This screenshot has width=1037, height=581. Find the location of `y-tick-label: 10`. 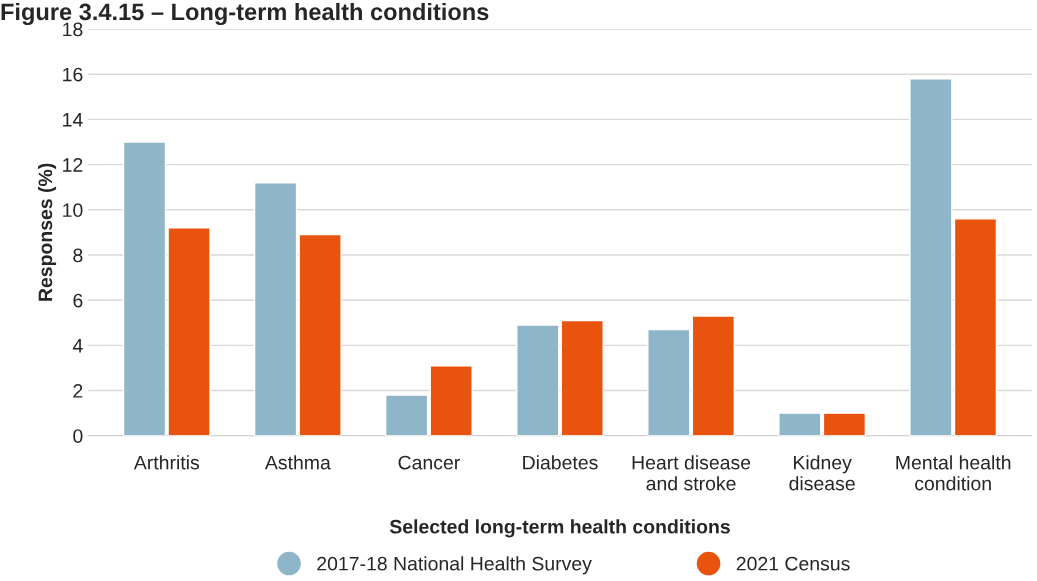

y-tick-label: 10 is located at coordinates (73, 210).